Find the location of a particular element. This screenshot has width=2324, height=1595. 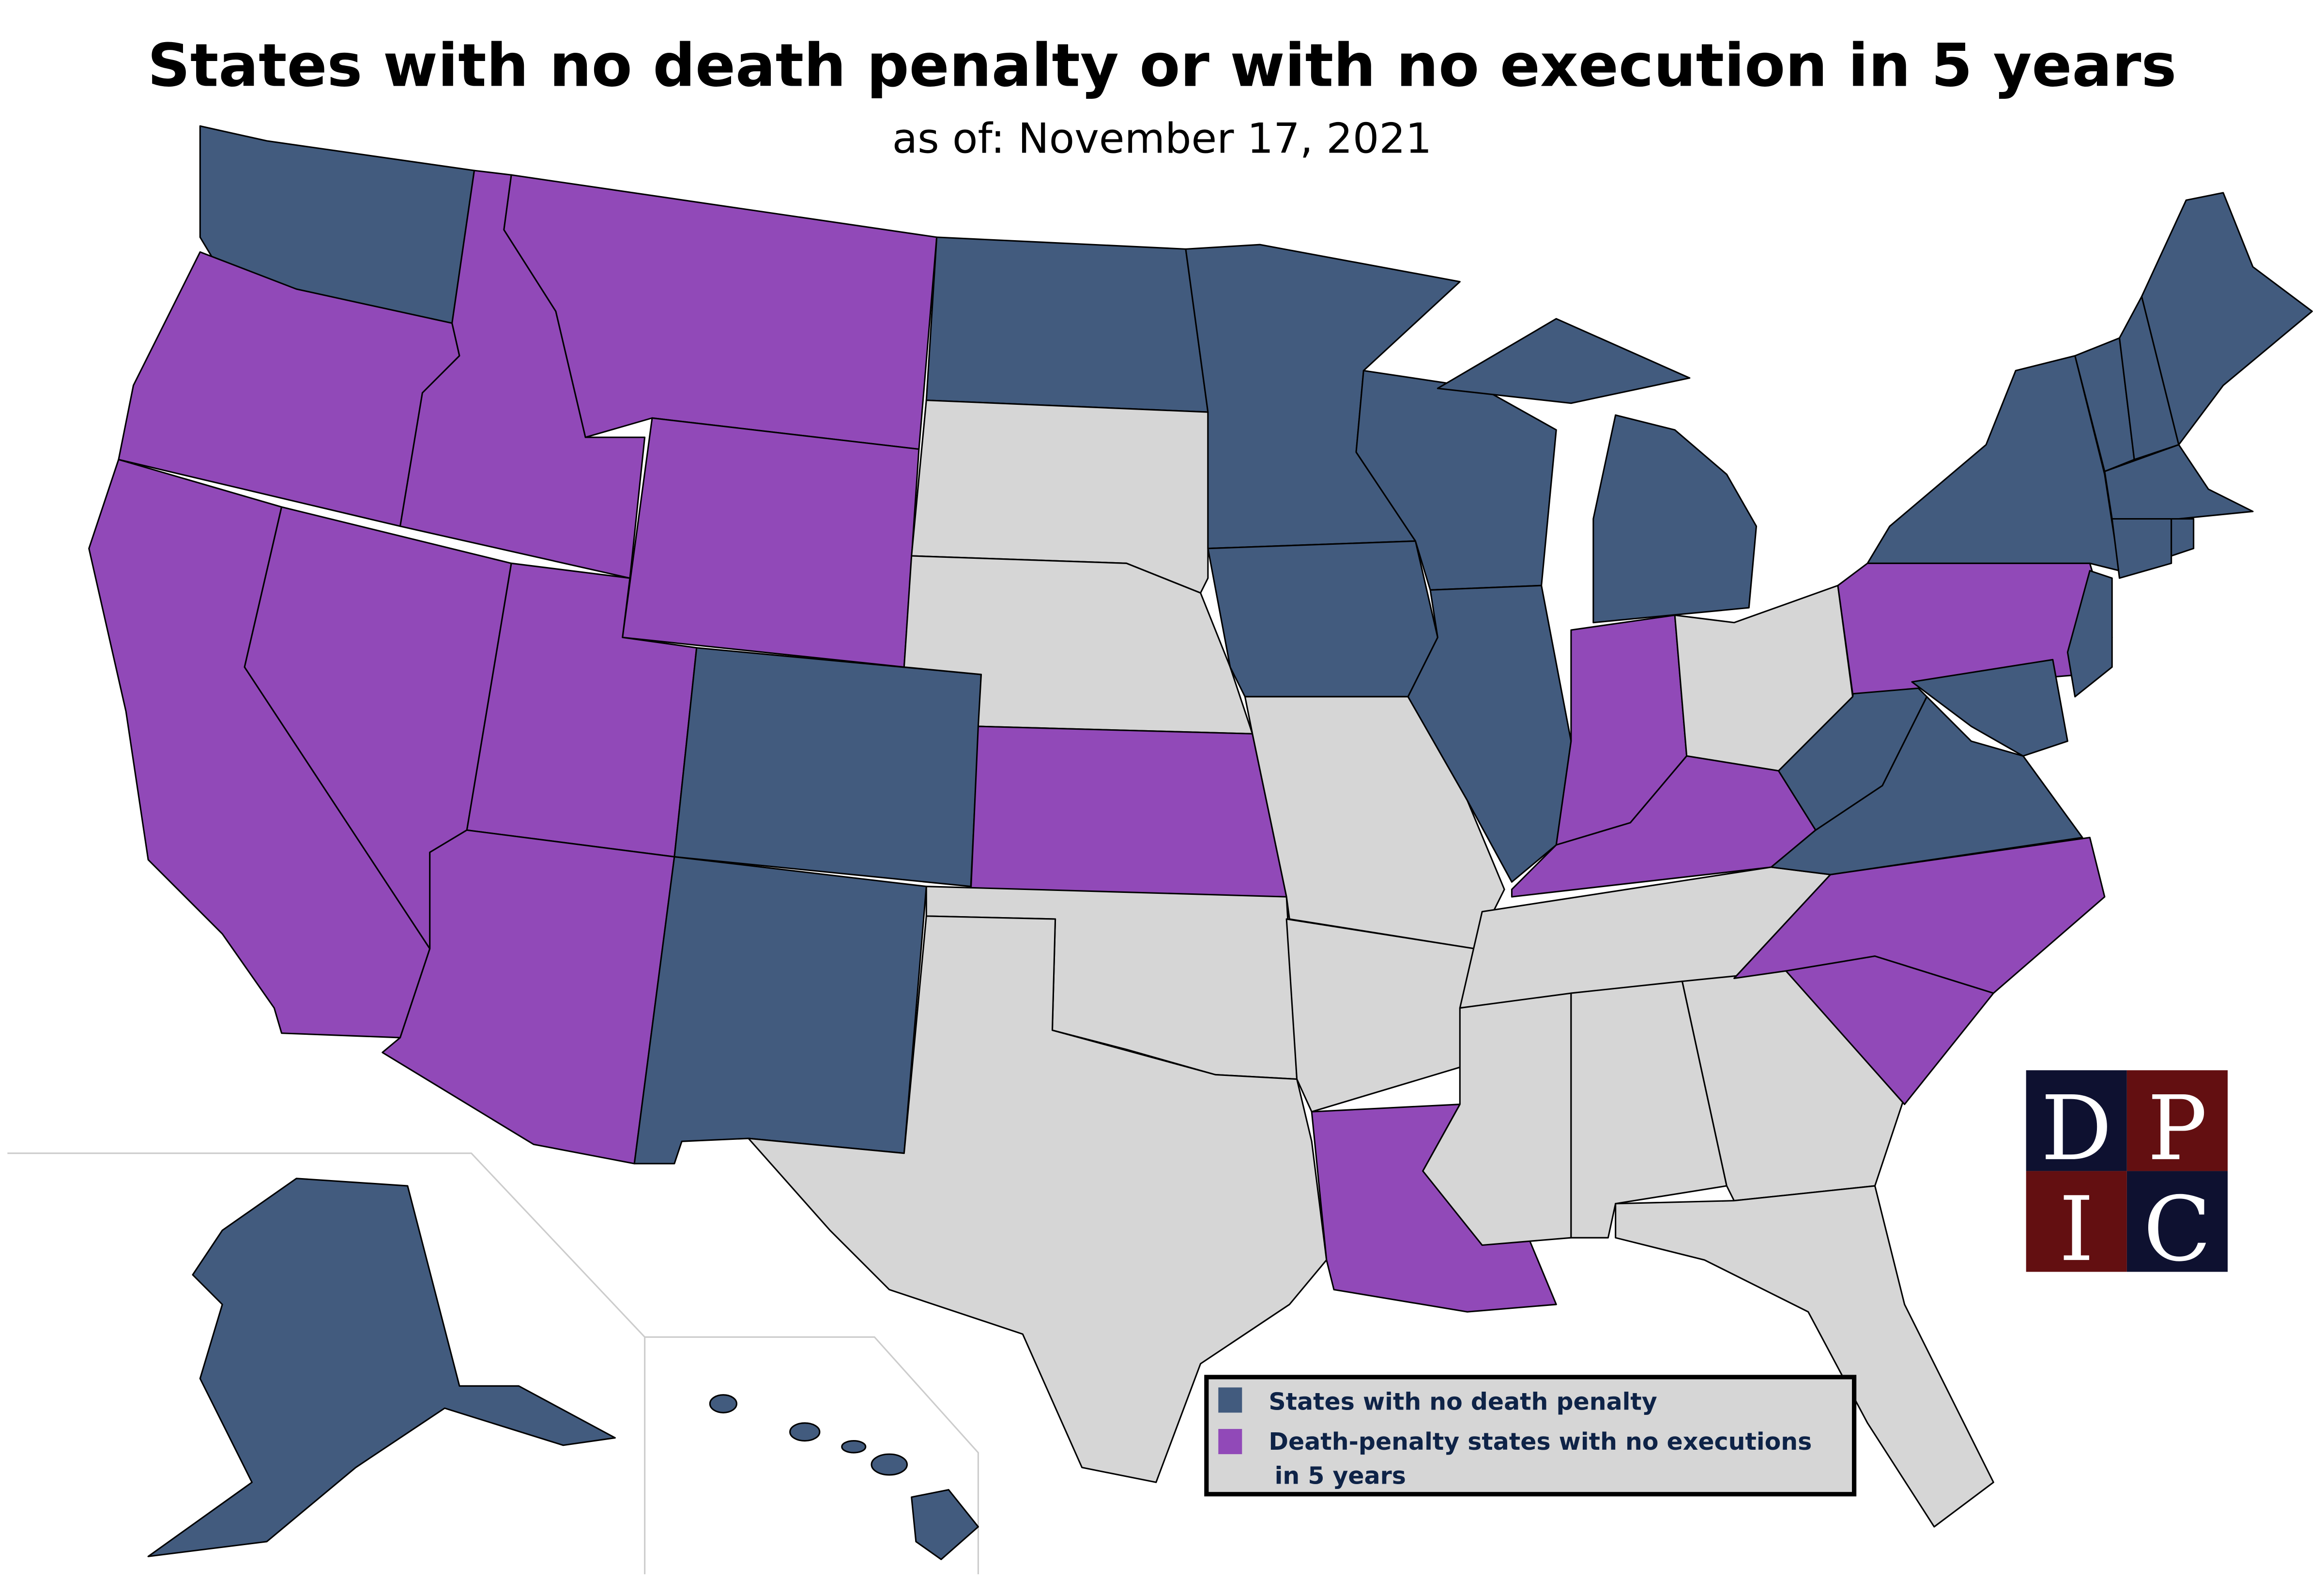

state-alaska is located at coordinates (382, 1367).